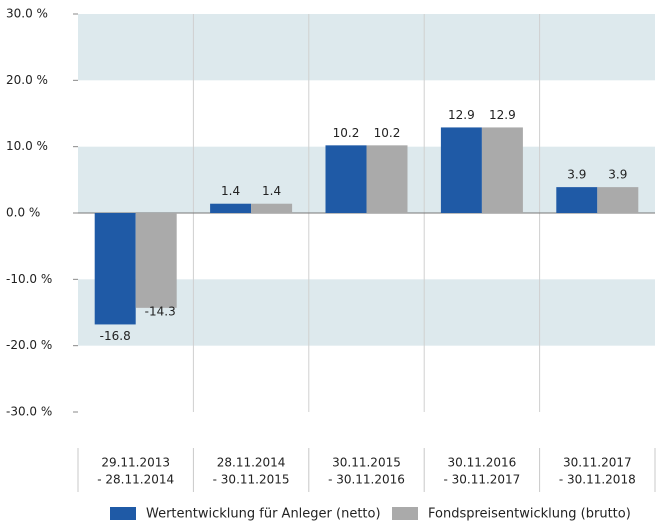 The image size is (657, 524). What do you see at coordinates (597, 463) in the screenshot?
I see `x-tick-label: 30.11.2017` at bounding box center [597, 463].